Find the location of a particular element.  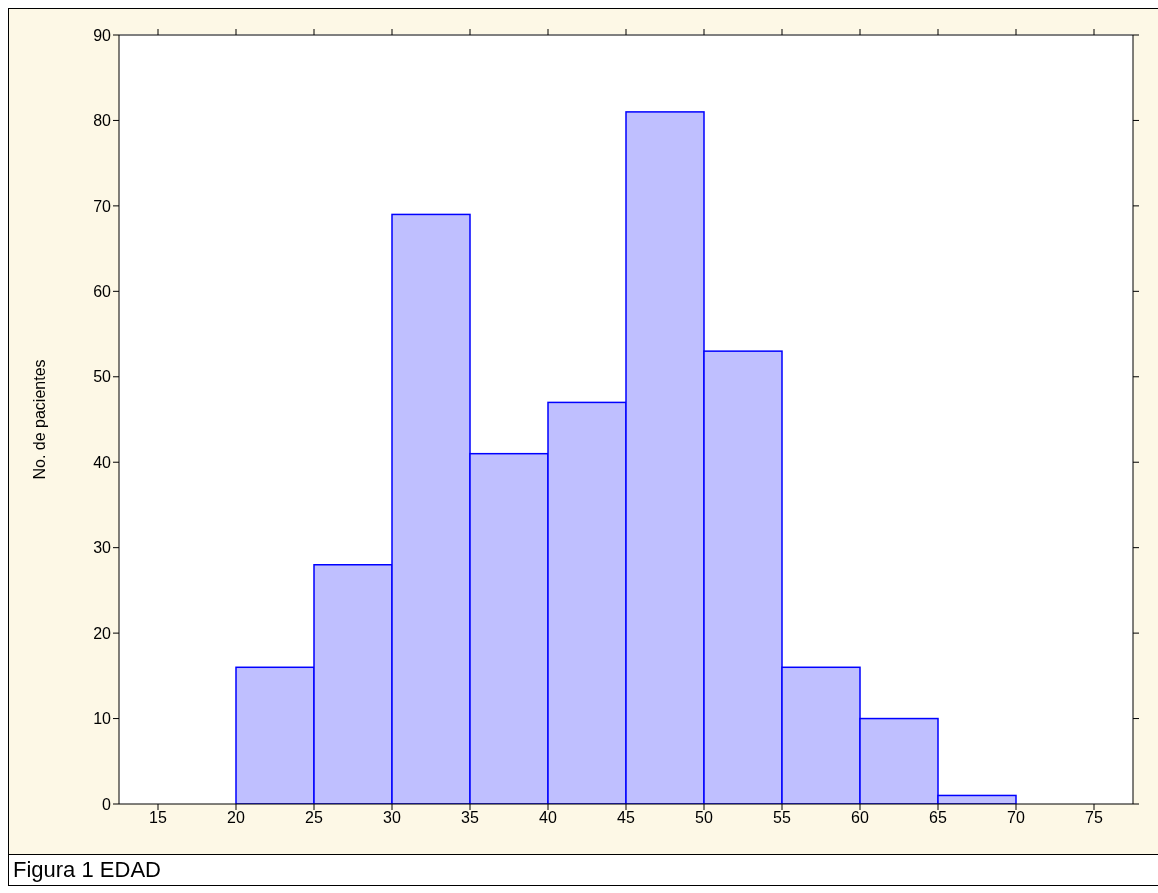

y-tick-label: 70 is located at coordinates (102, 206).